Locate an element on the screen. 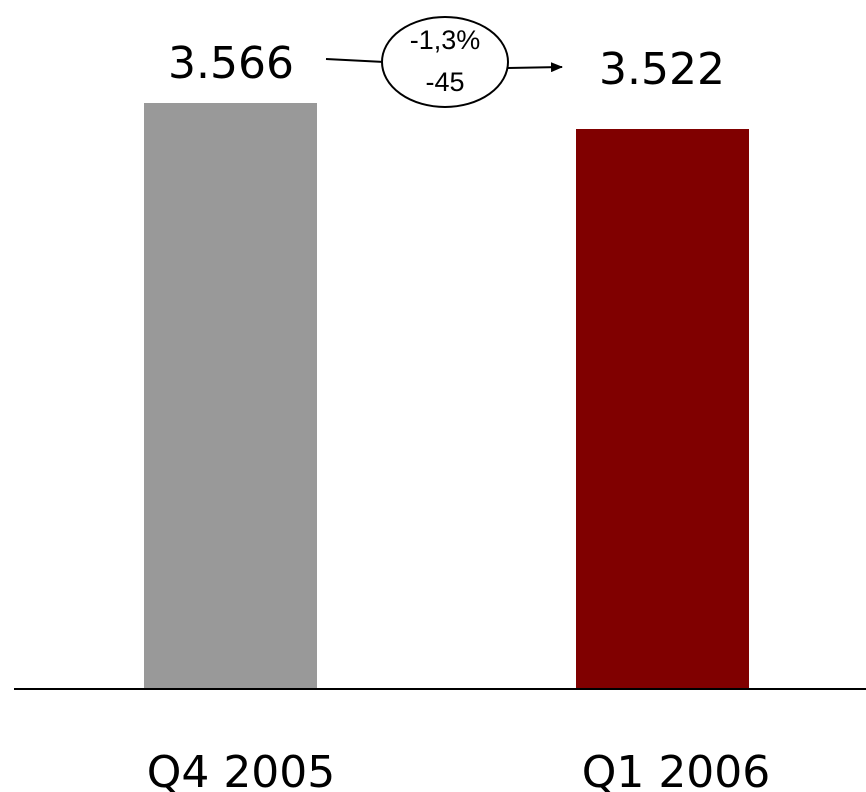 The image size is (866, 792). percent-change-label: -1,3% is located at coordinates (445, 40).